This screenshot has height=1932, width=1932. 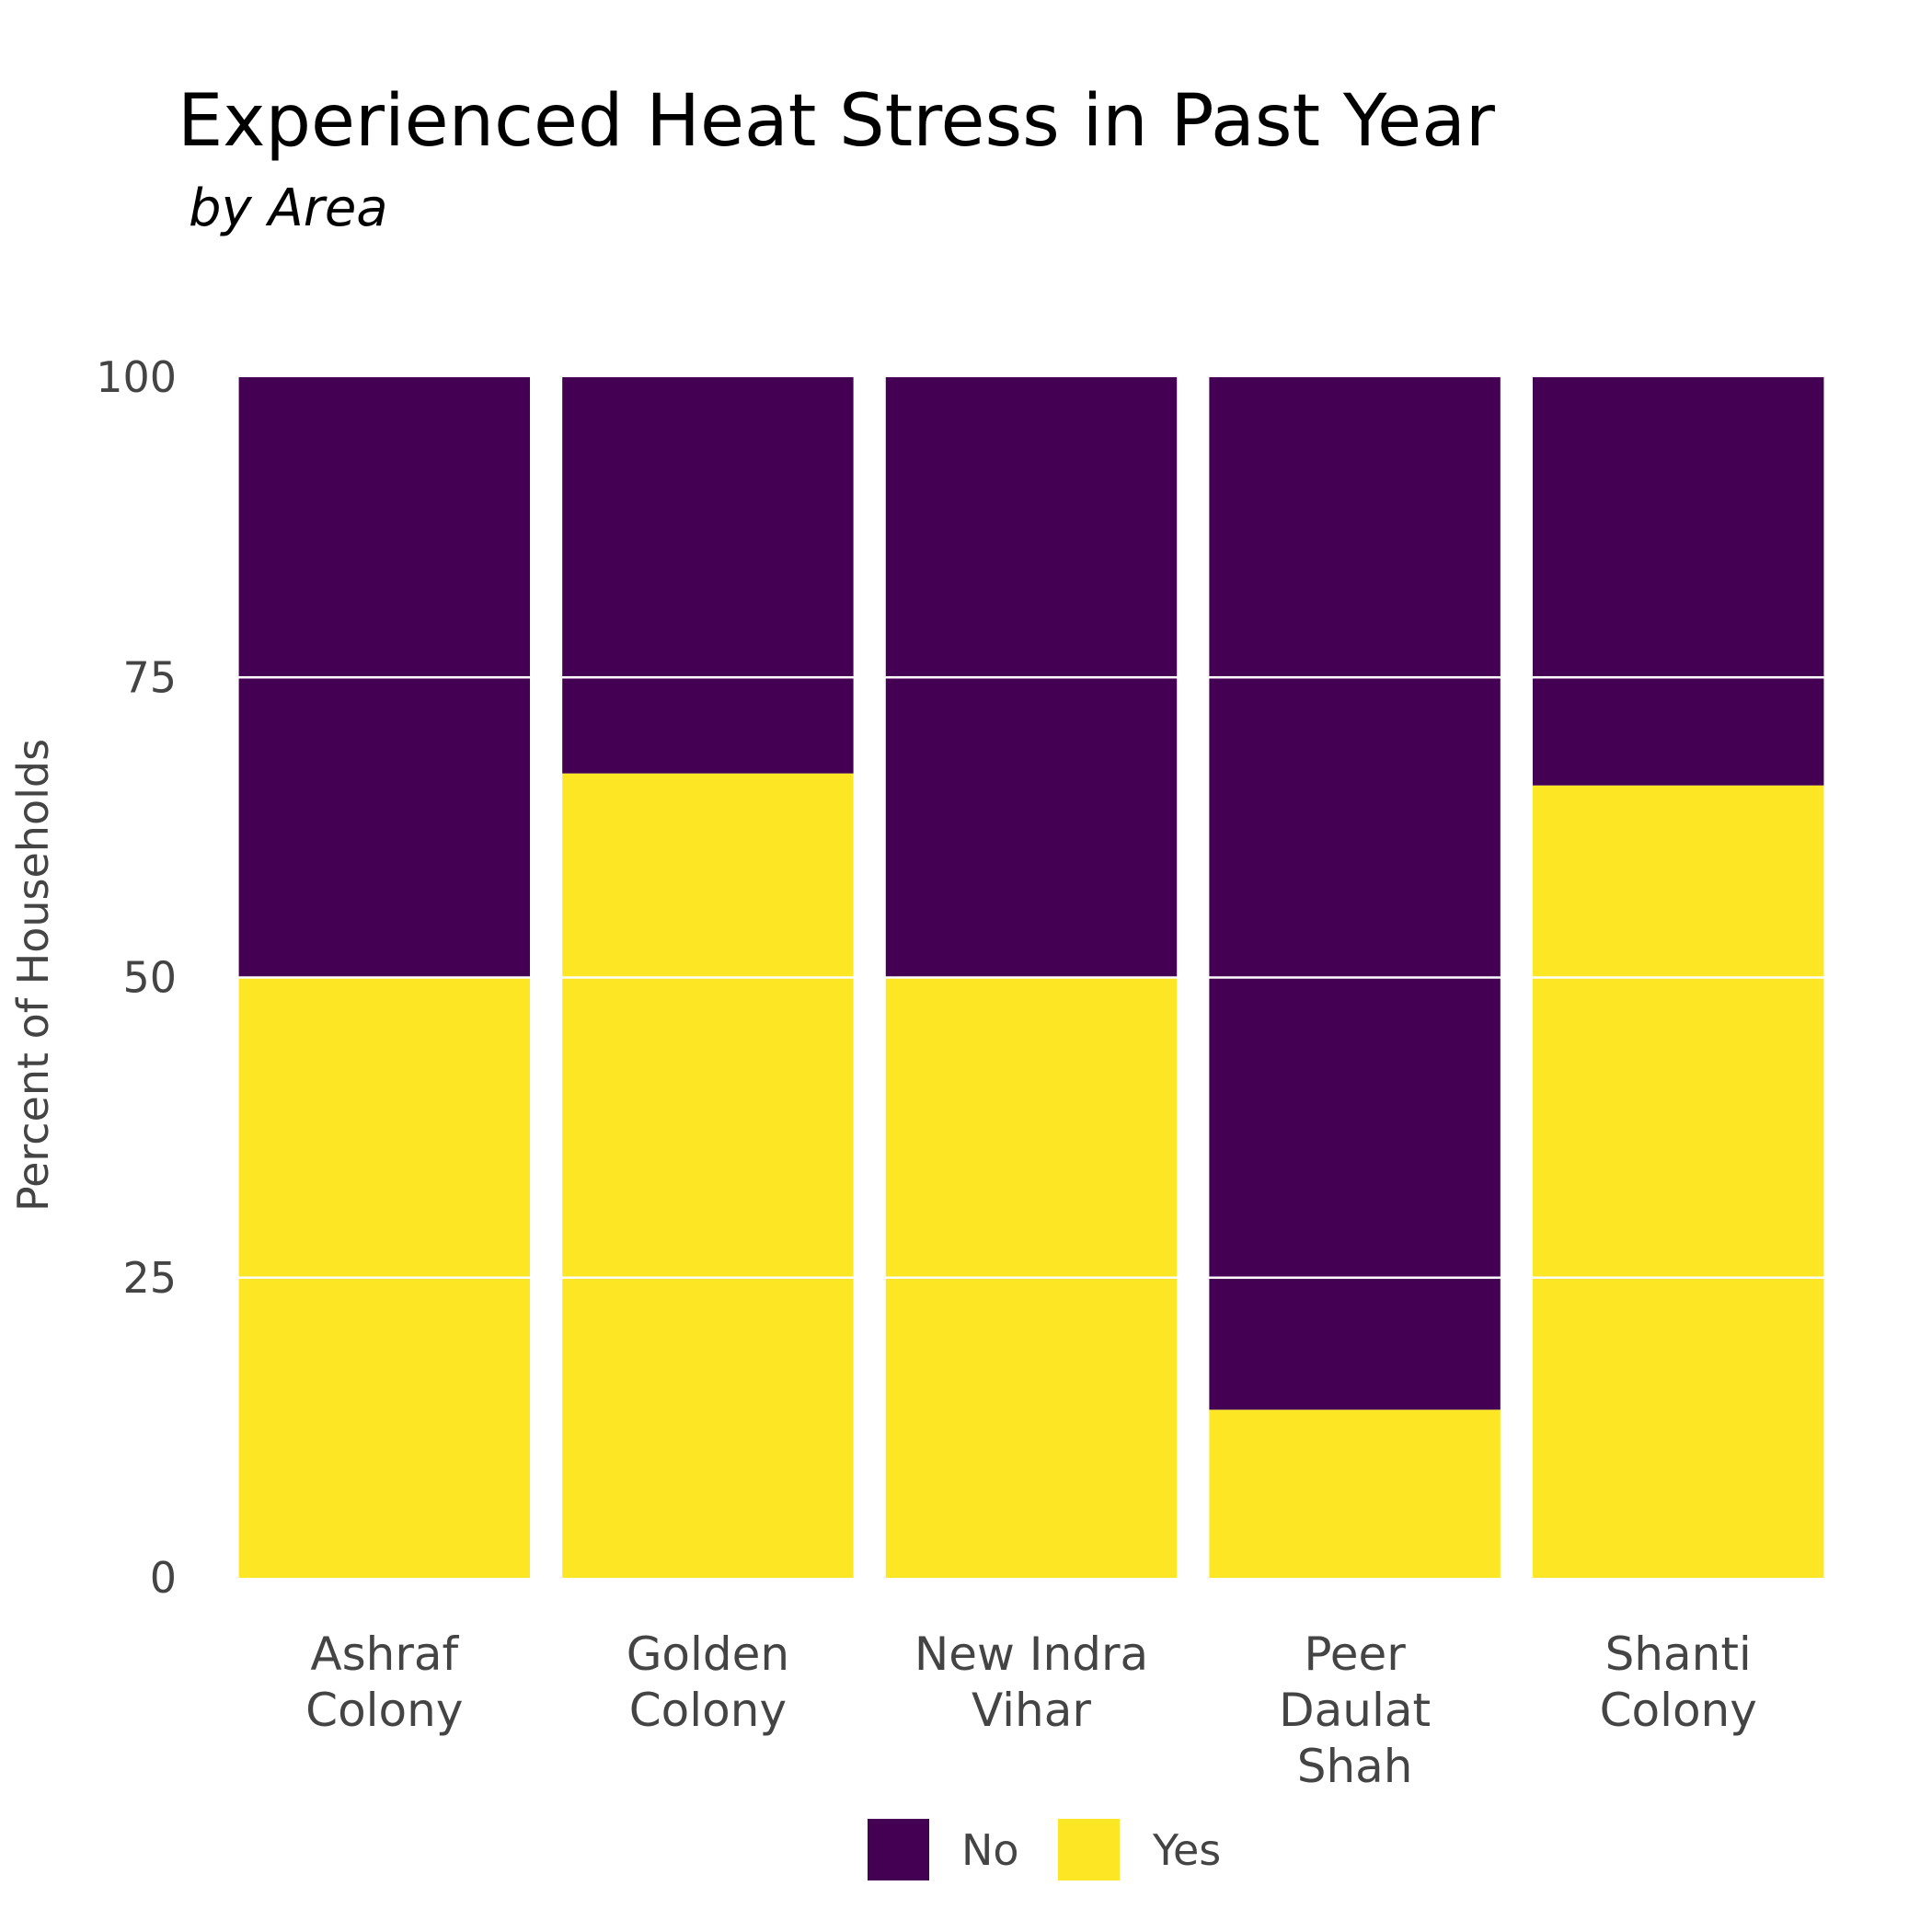 What do you see at coordinates (1031, 1710) in the screenshot?
I see `x-tick-label: Vihar` at bounding box center [1031, 1710].